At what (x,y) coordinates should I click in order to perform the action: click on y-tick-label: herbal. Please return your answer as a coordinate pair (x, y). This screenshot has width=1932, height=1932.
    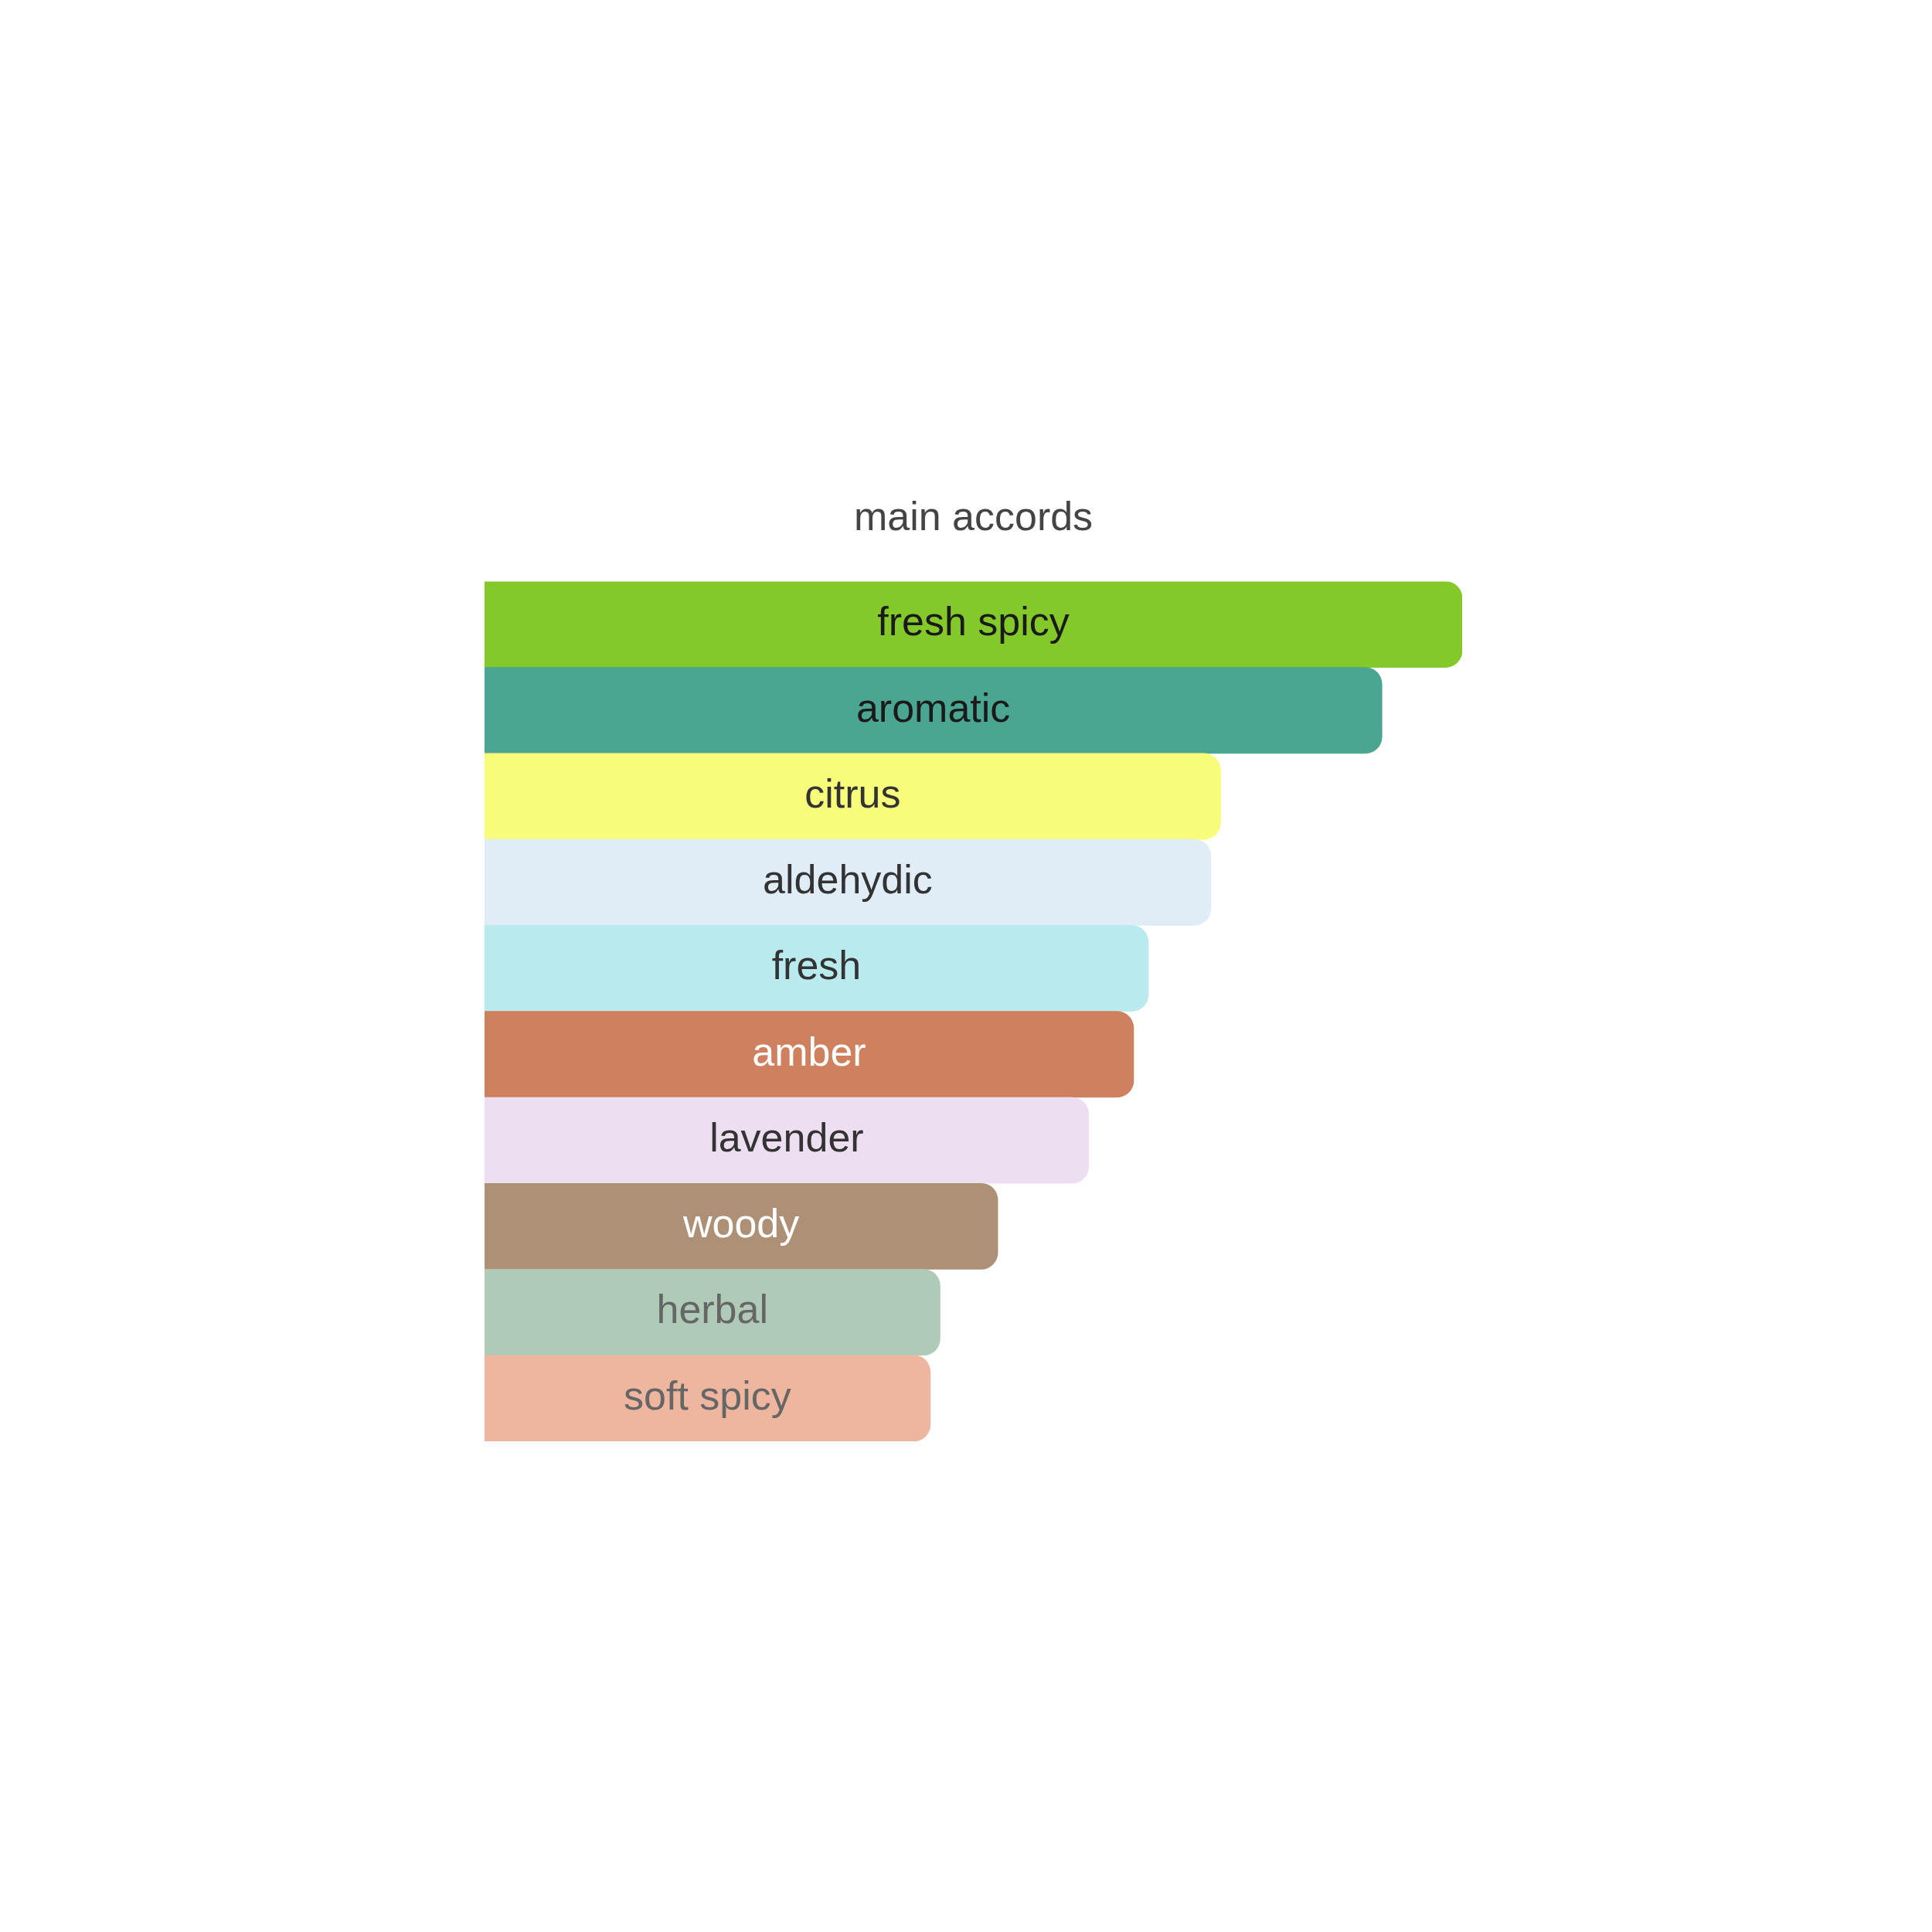
    Looking at the image, I should click on (713, 1310).